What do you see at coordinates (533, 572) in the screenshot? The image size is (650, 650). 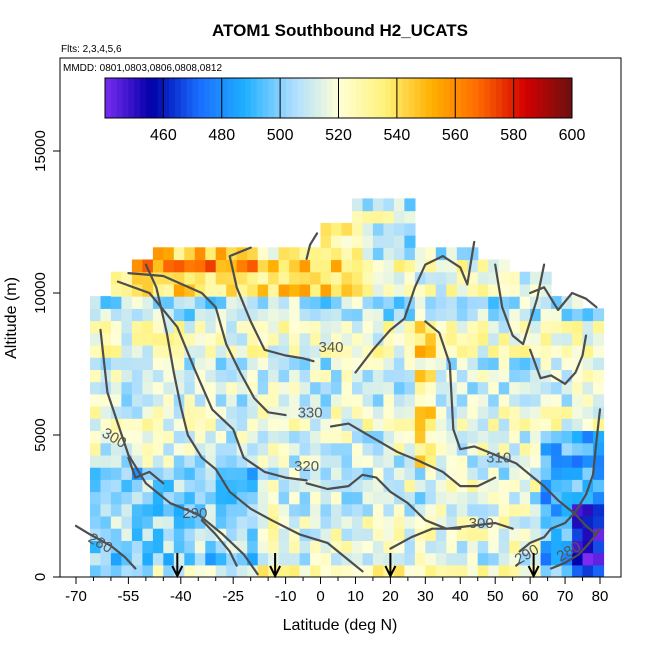 I see `arrow-head` at bounding box center [533, 572].